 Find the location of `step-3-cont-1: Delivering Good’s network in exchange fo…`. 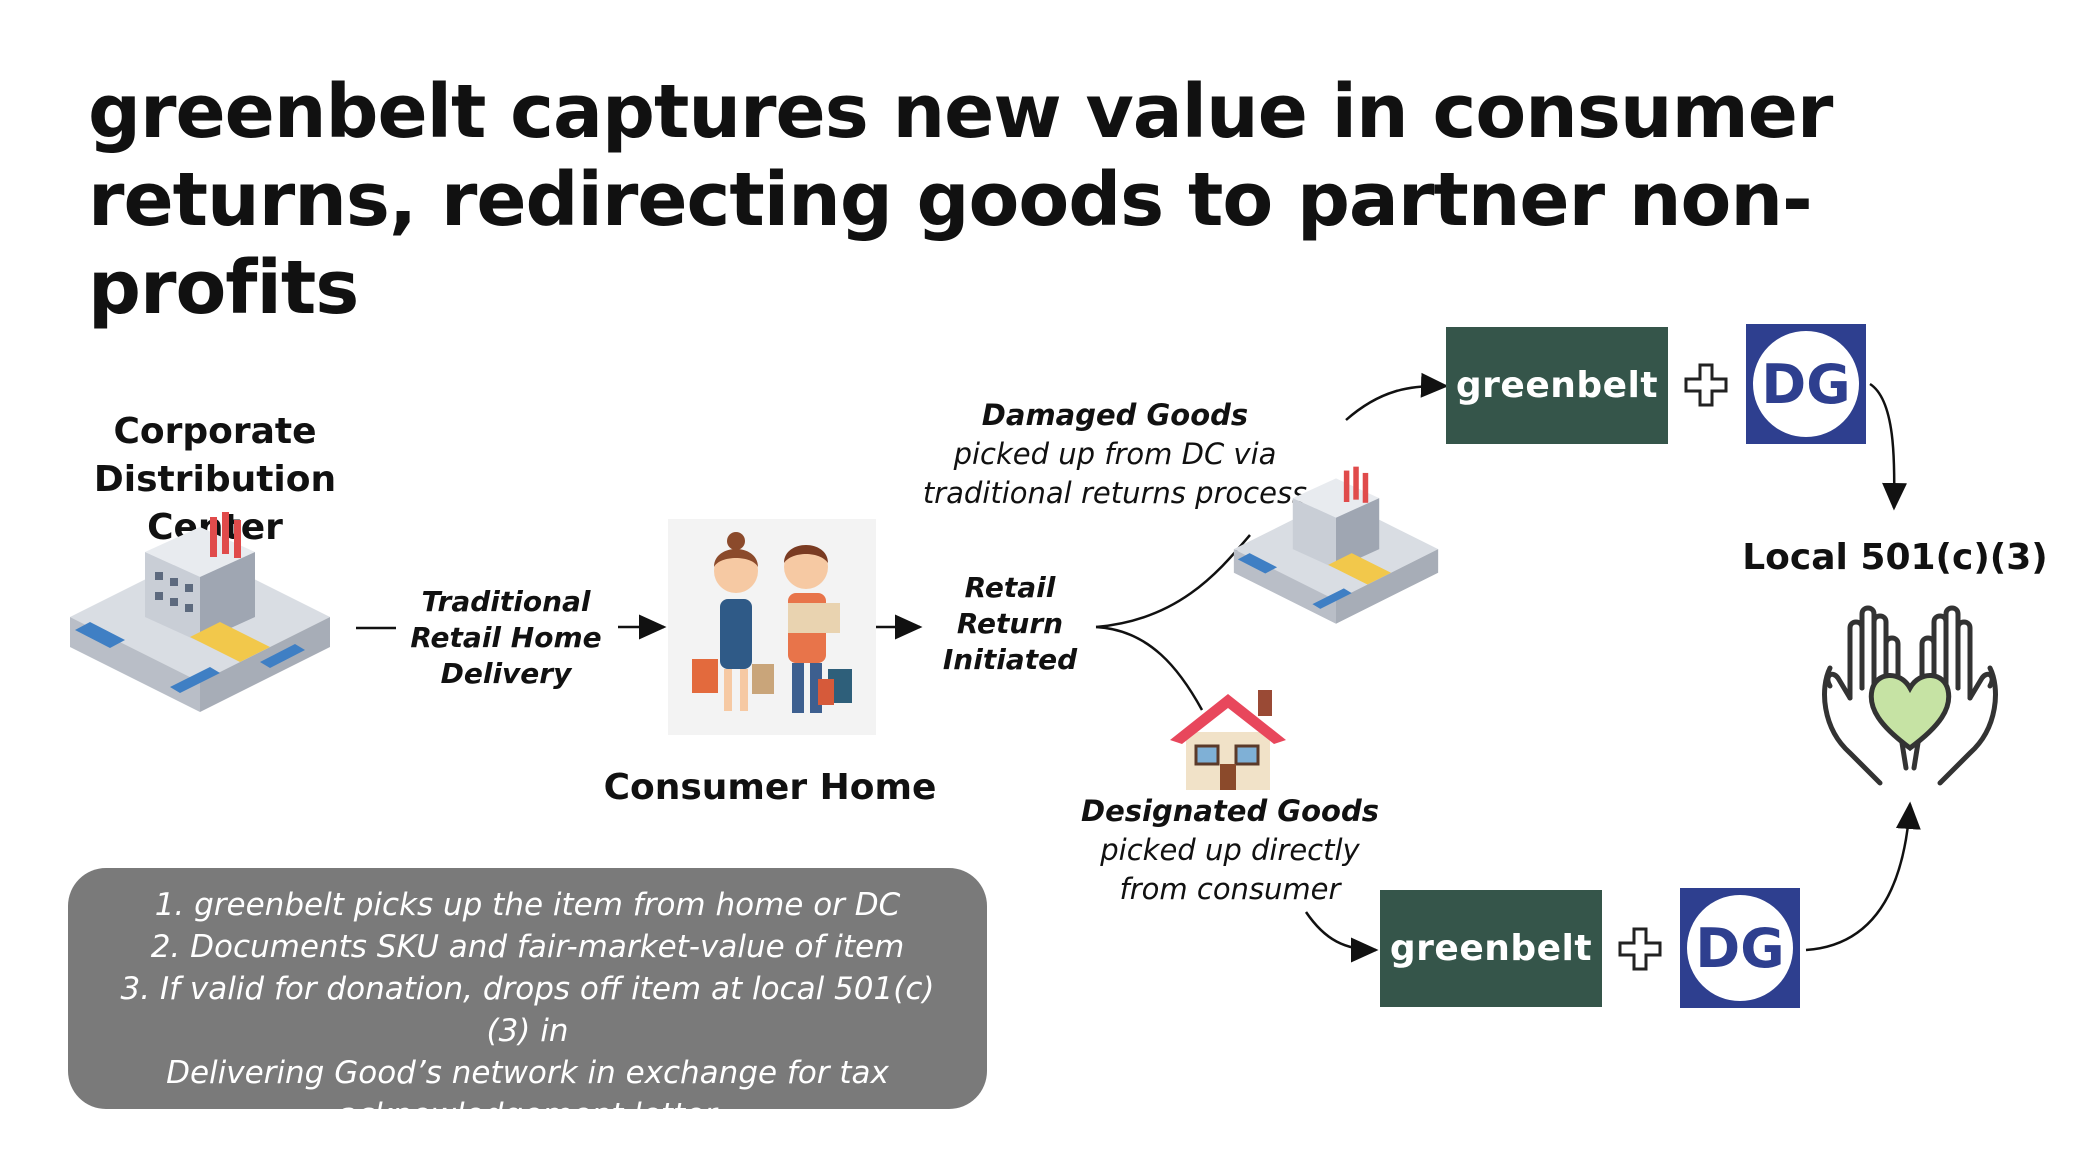

step-3-cont-1: Delivering Good’s network in exchange fo… is located at coordinates (527, 1073).